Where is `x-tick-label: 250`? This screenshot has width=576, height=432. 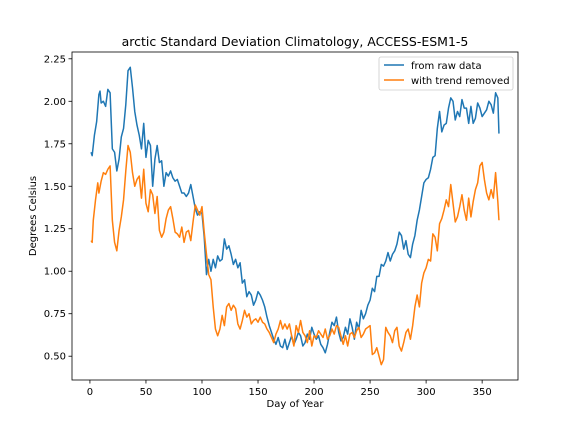 x-tick-label: 250 is located at coordinates (370, 392).